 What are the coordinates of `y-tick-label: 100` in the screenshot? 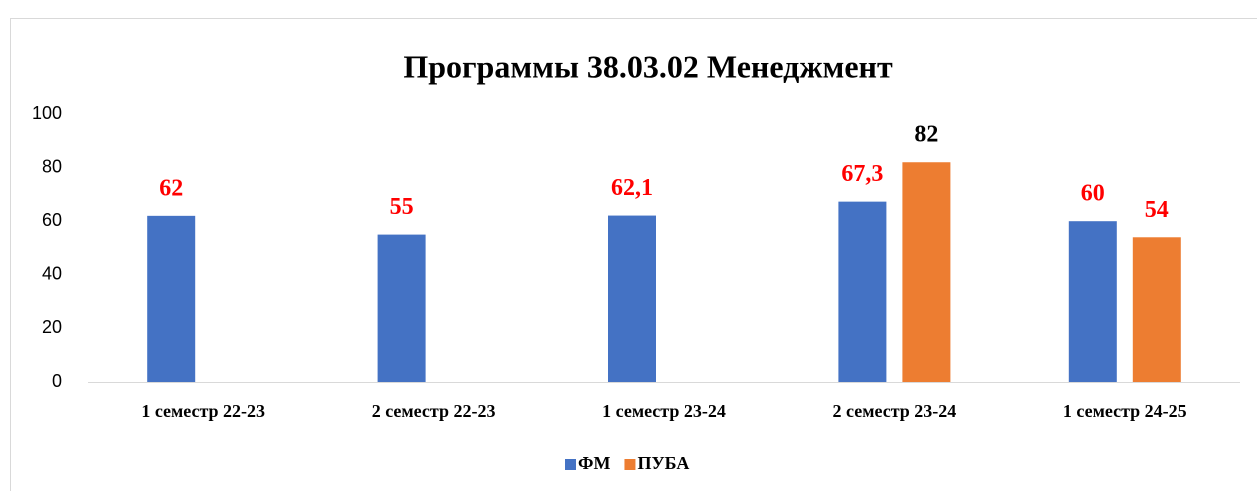 It's located at (47, 113).